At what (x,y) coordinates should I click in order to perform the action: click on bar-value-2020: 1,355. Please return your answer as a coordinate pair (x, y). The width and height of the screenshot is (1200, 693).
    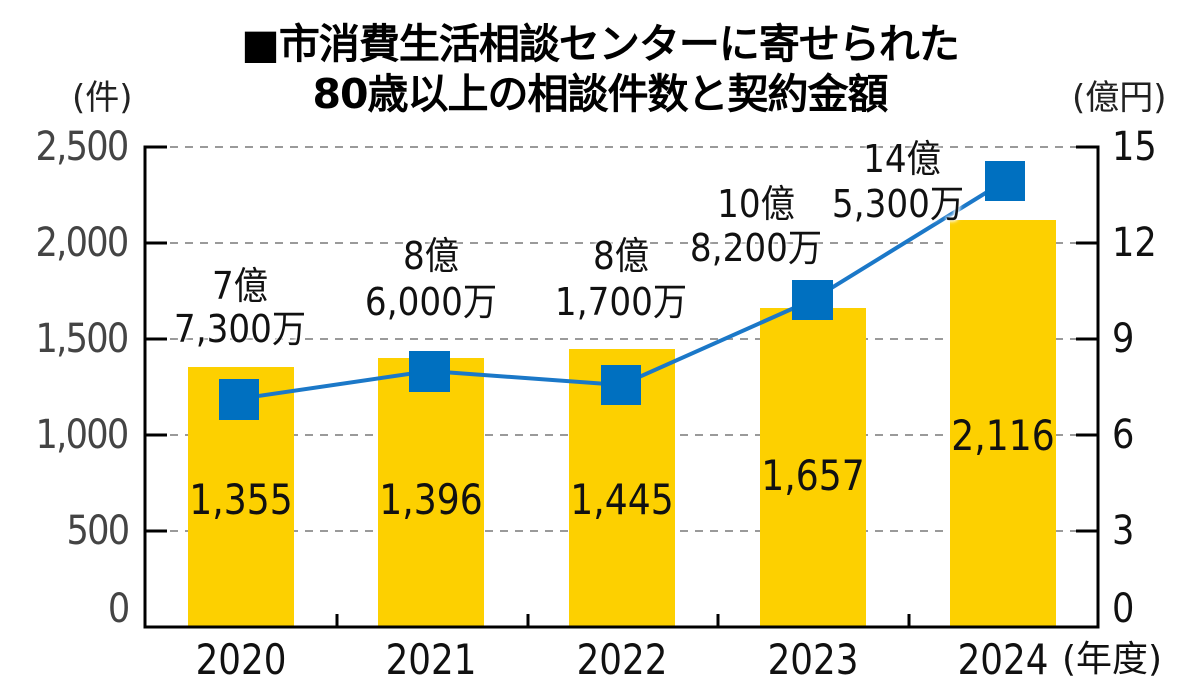
    Looking at the image, I should click on (241, 499).